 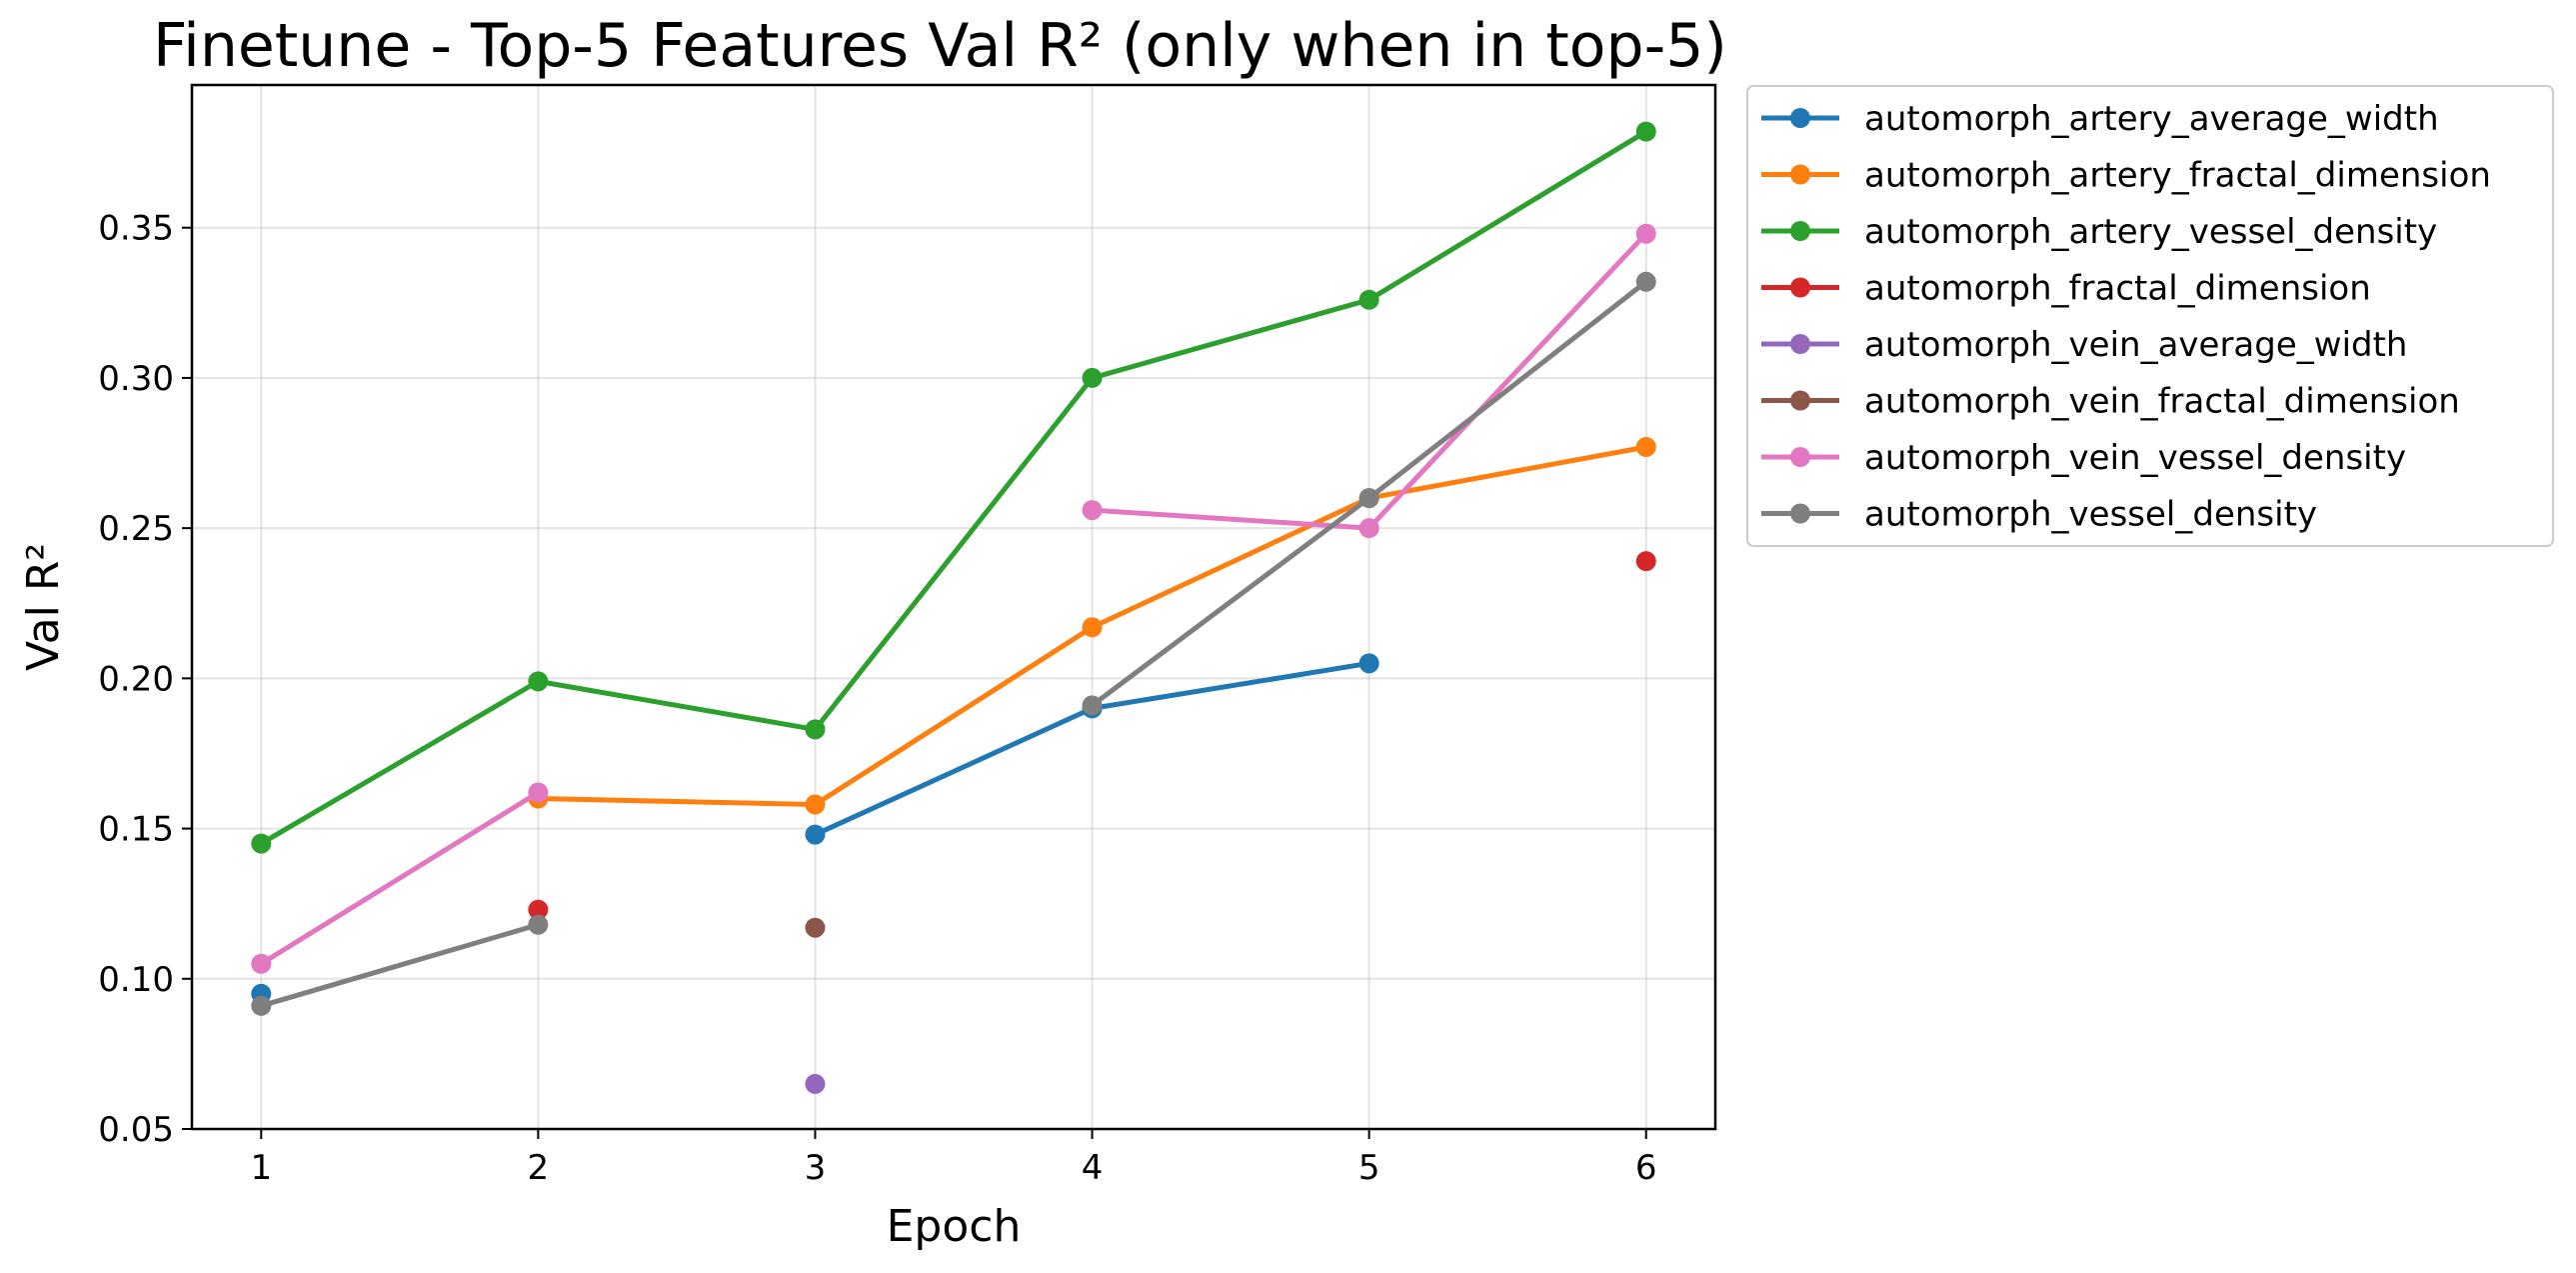 I want to click on y-tick-label: 0.15, so click(x=136, y=830).